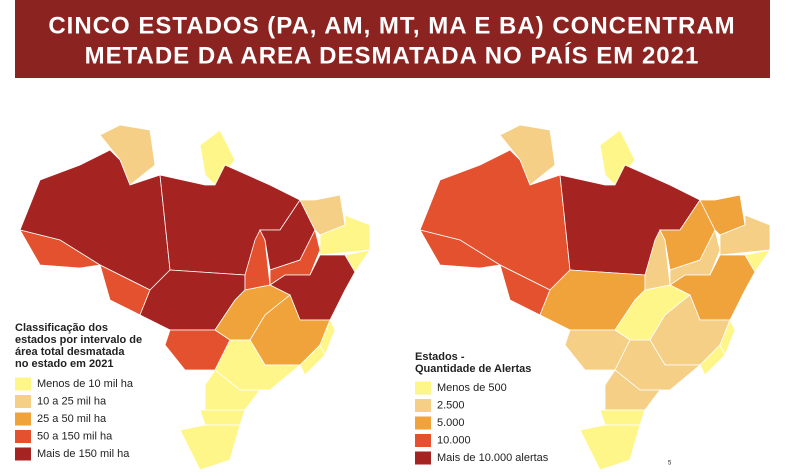 The height and width of the screenshot is (472, 785). Describe the element at coordinates (75, 436) in the screenshot. I see `legend-label: 50 a 150 mil ha` at that location.